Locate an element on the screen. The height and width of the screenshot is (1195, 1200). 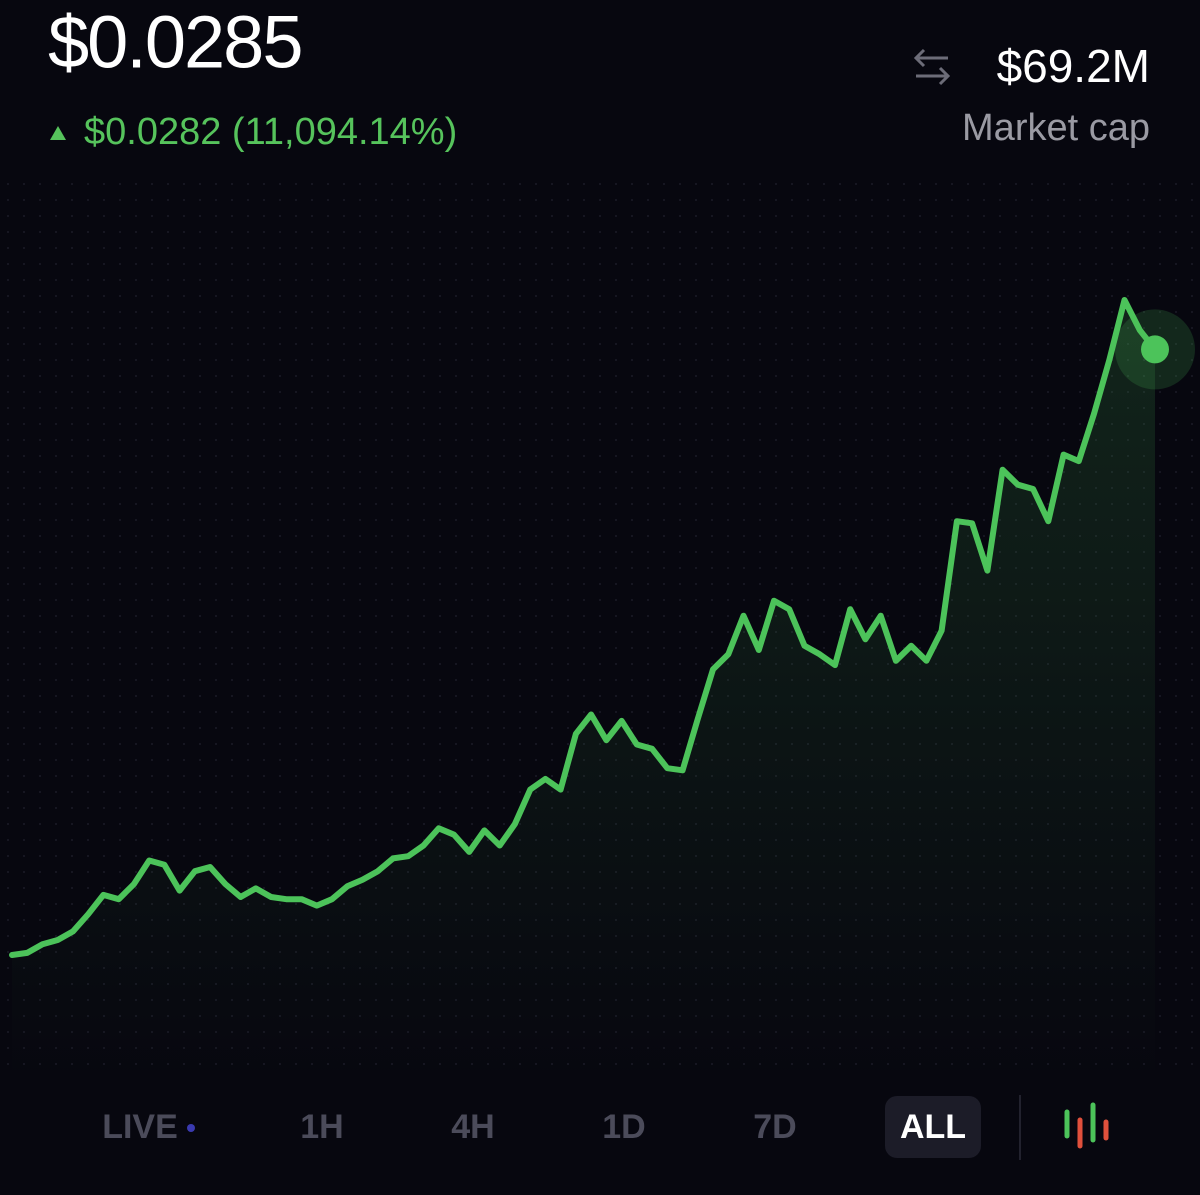
time-tab: 1D is located at coordinates (623, 1127).